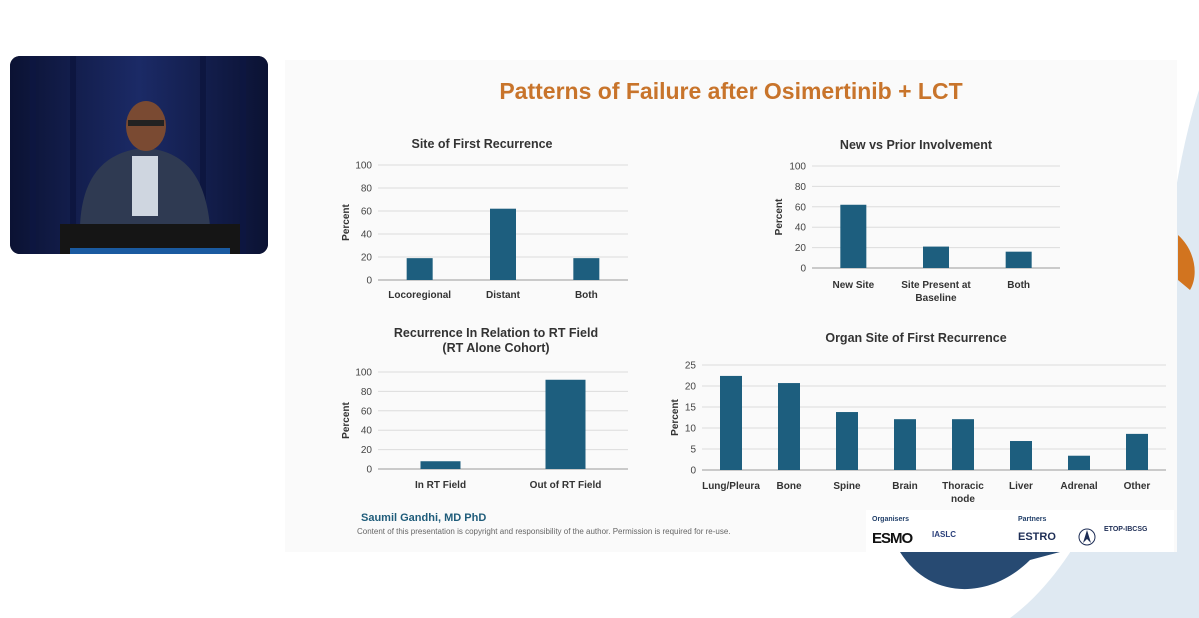 This screenshot has height=618, width=1199. What do you see at coordinates (853, 285) in the screenshot?
I see `x-tick-label: New Site` at bounding box center [853, 285].